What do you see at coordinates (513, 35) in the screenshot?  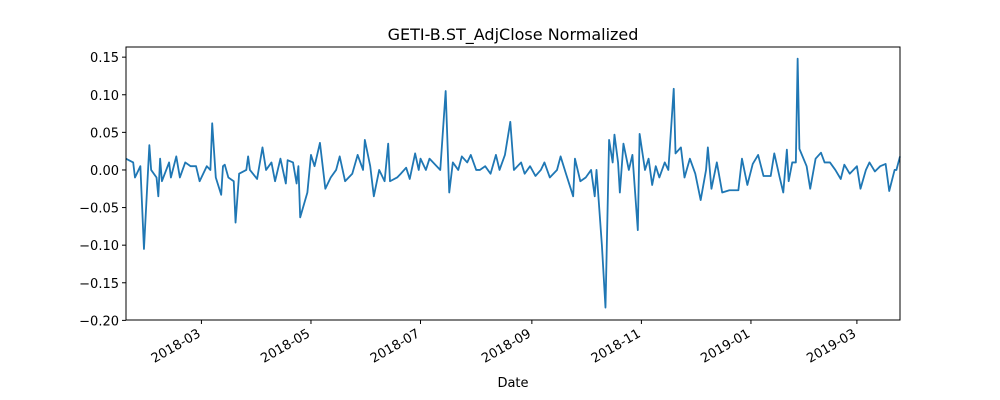 I see `chart-title: GETI-B.ST_AdjClose Normalized` at bounding box center [513, 35].